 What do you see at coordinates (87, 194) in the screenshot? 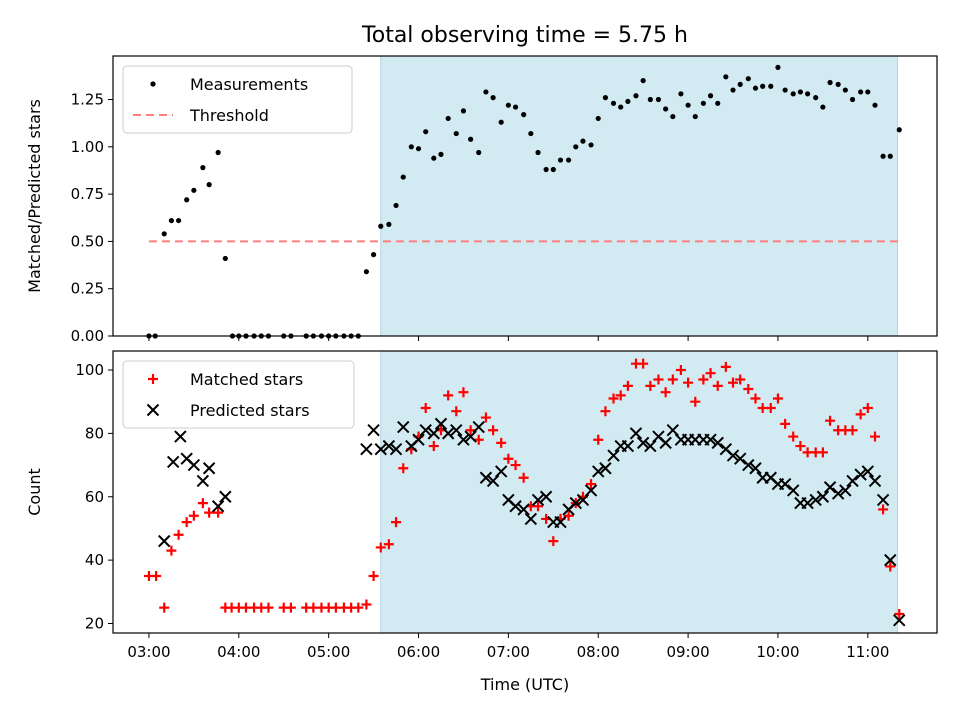
I see `y-tick-label: 0.75` at bounding box center [87, 194].